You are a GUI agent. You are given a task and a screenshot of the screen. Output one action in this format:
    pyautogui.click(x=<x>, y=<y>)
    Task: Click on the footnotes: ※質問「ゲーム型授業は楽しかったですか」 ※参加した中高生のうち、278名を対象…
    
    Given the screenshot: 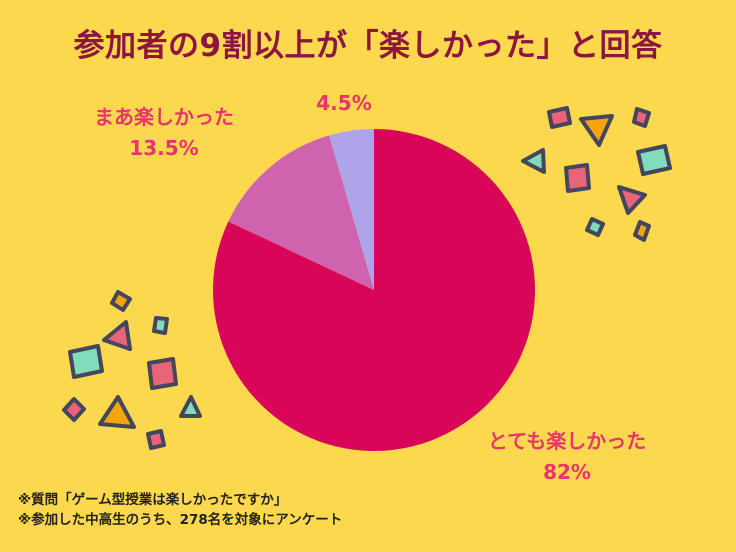 What is the action you would take?
    pyautogui.click(x=180, y=510)
    